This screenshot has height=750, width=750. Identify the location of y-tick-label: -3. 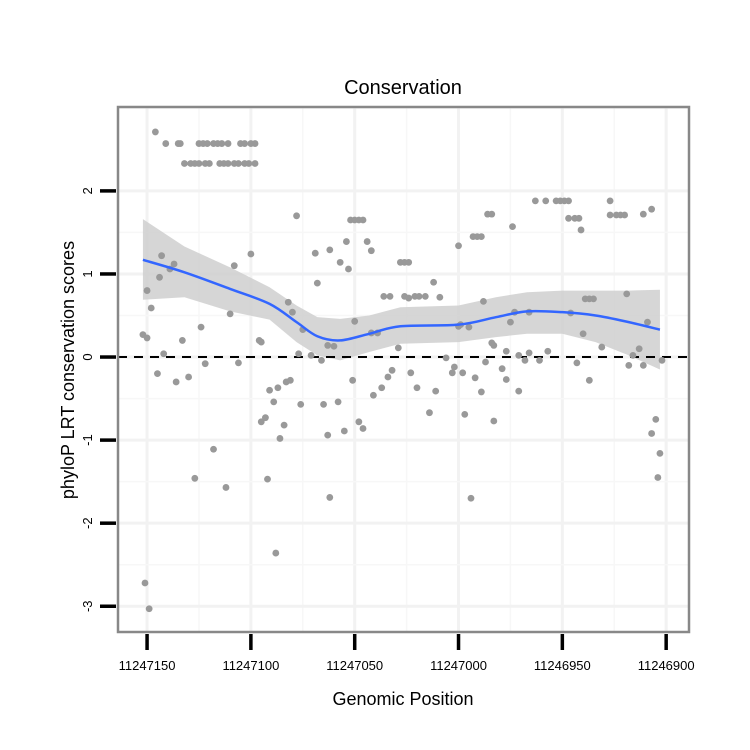
(87, 606).